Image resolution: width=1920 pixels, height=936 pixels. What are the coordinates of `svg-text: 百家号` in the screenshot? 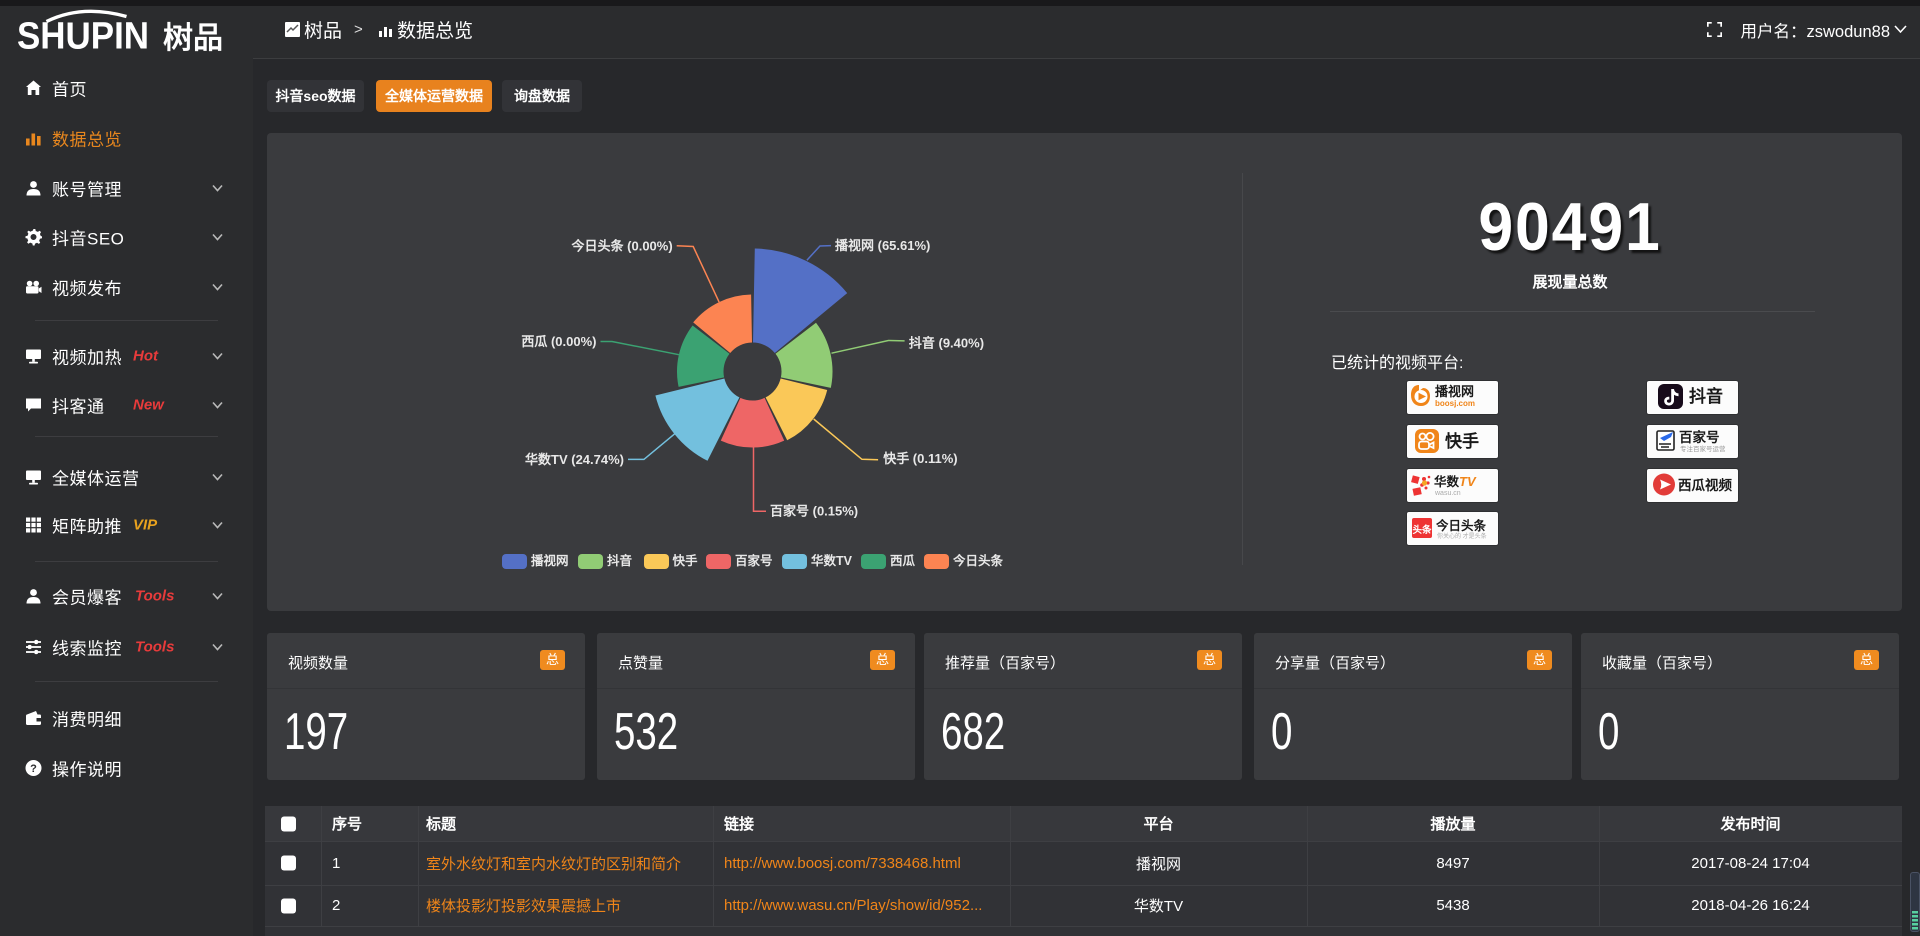 It's located at (1699, 437).